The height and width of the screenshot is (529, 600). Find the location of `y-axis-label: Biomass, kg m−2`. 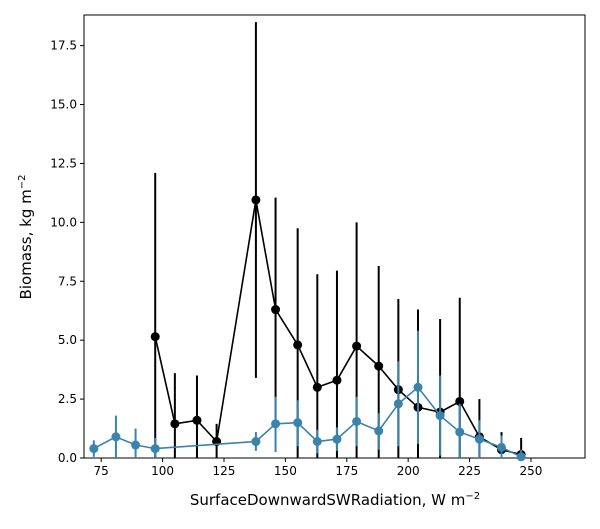

y-axis-label: Biomass, kg m−2 is located at coordinates (26, 237).